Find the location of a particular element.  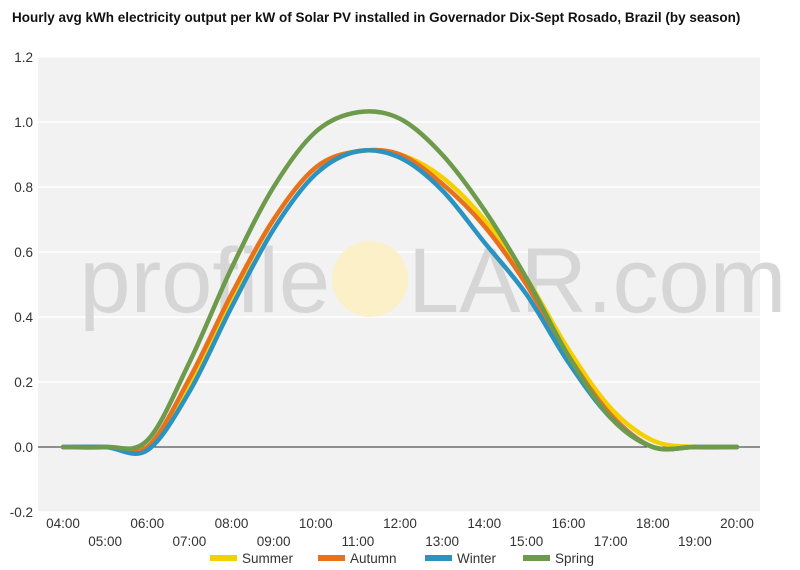

legend-label: Spring is located at coordinates (574, 558).